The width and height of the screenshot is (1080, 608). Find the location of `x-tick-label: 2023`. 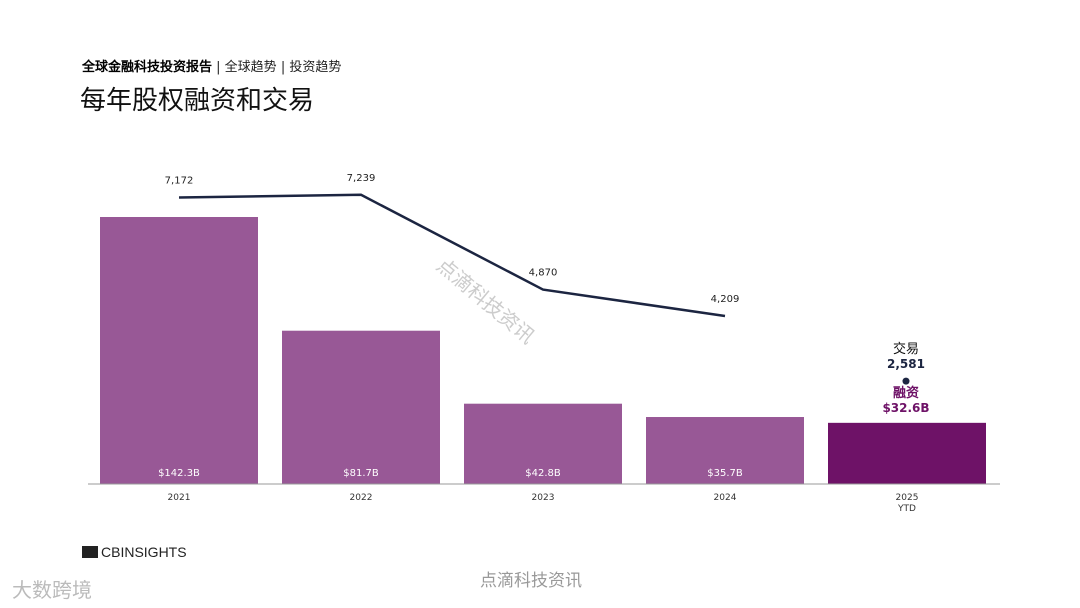

x-tick-label: 2023 is located at coordinates (543, 498).